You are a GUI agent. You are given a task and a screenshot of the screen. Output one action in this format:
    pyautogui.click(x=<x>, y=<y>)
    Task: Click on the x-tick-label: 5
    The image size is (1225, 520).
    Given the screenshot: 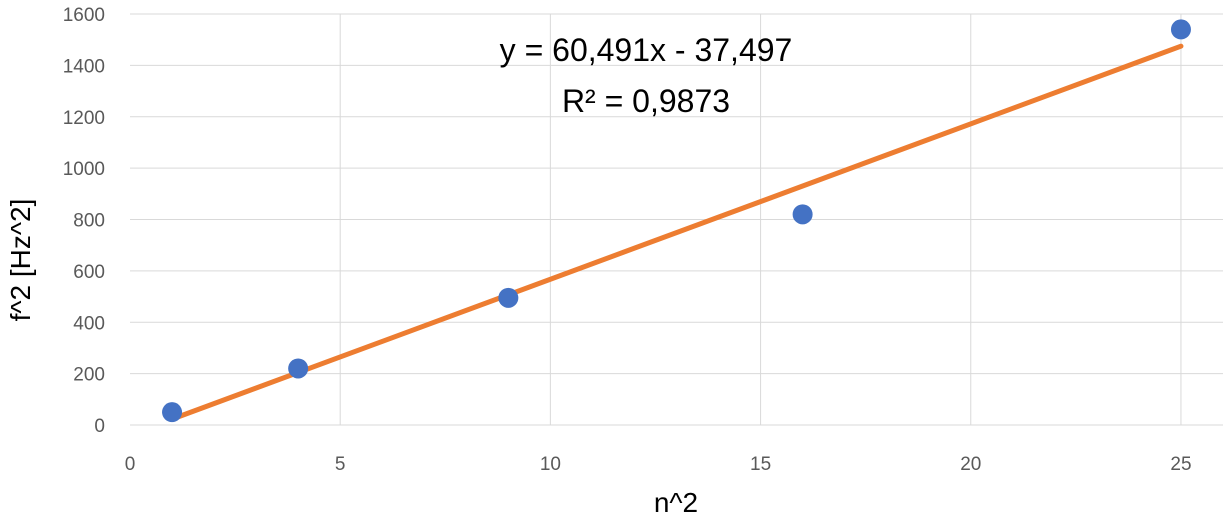 What is the action you would take?
    pyautogui.click(x=340, y=464)
    